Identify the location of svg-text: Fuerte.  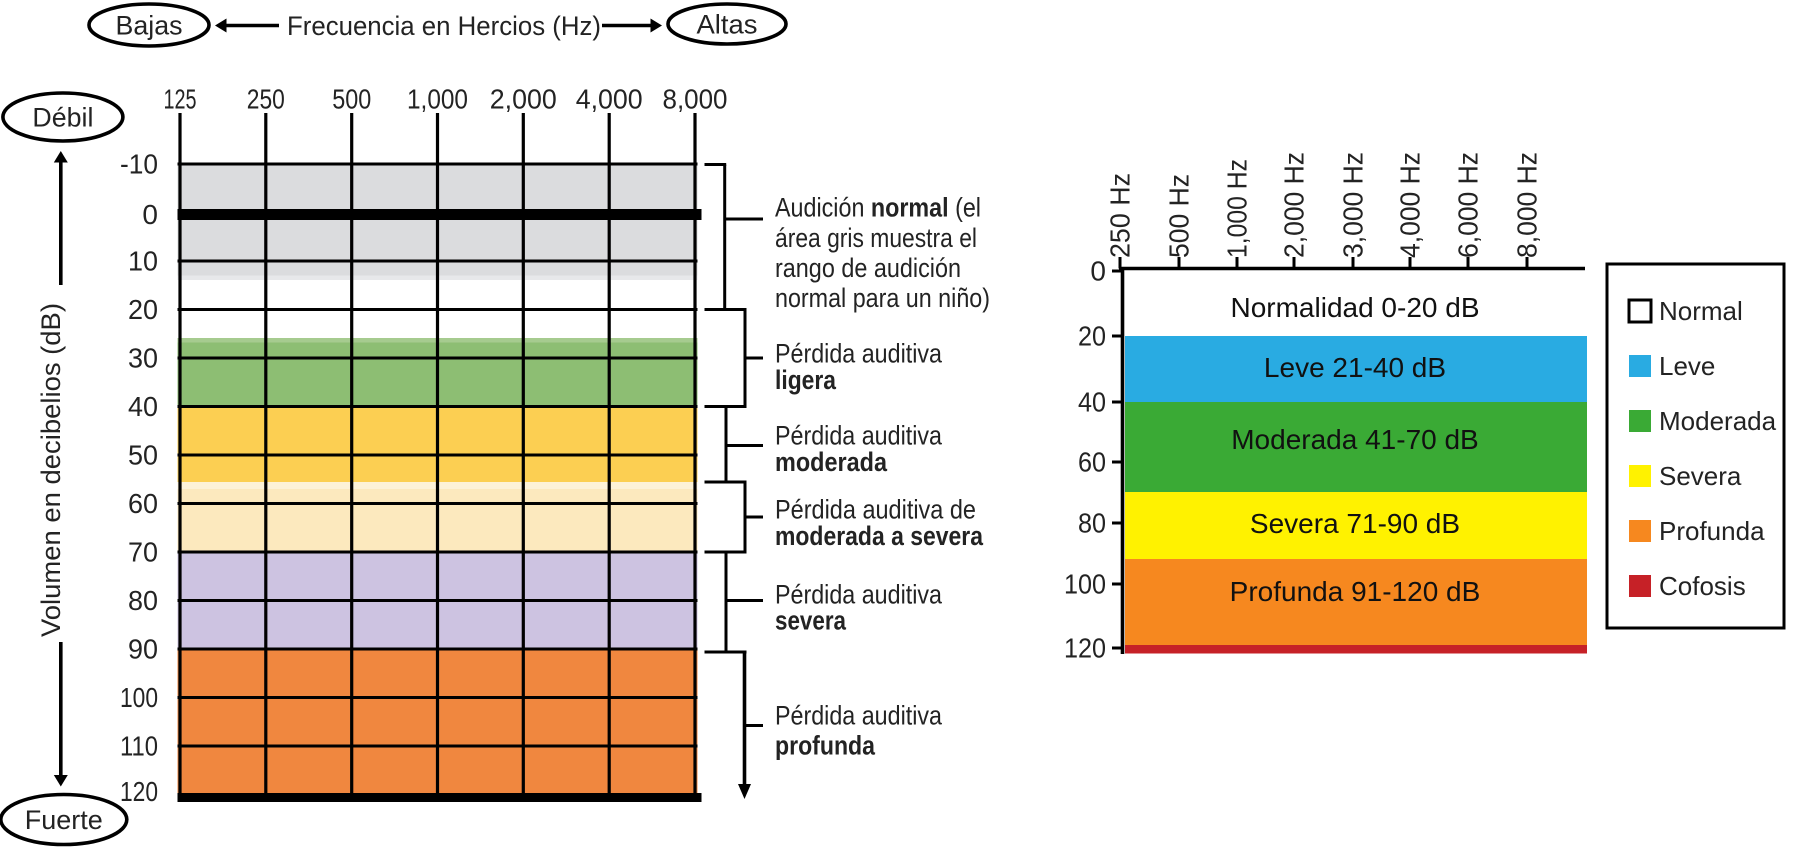
(64, 820).